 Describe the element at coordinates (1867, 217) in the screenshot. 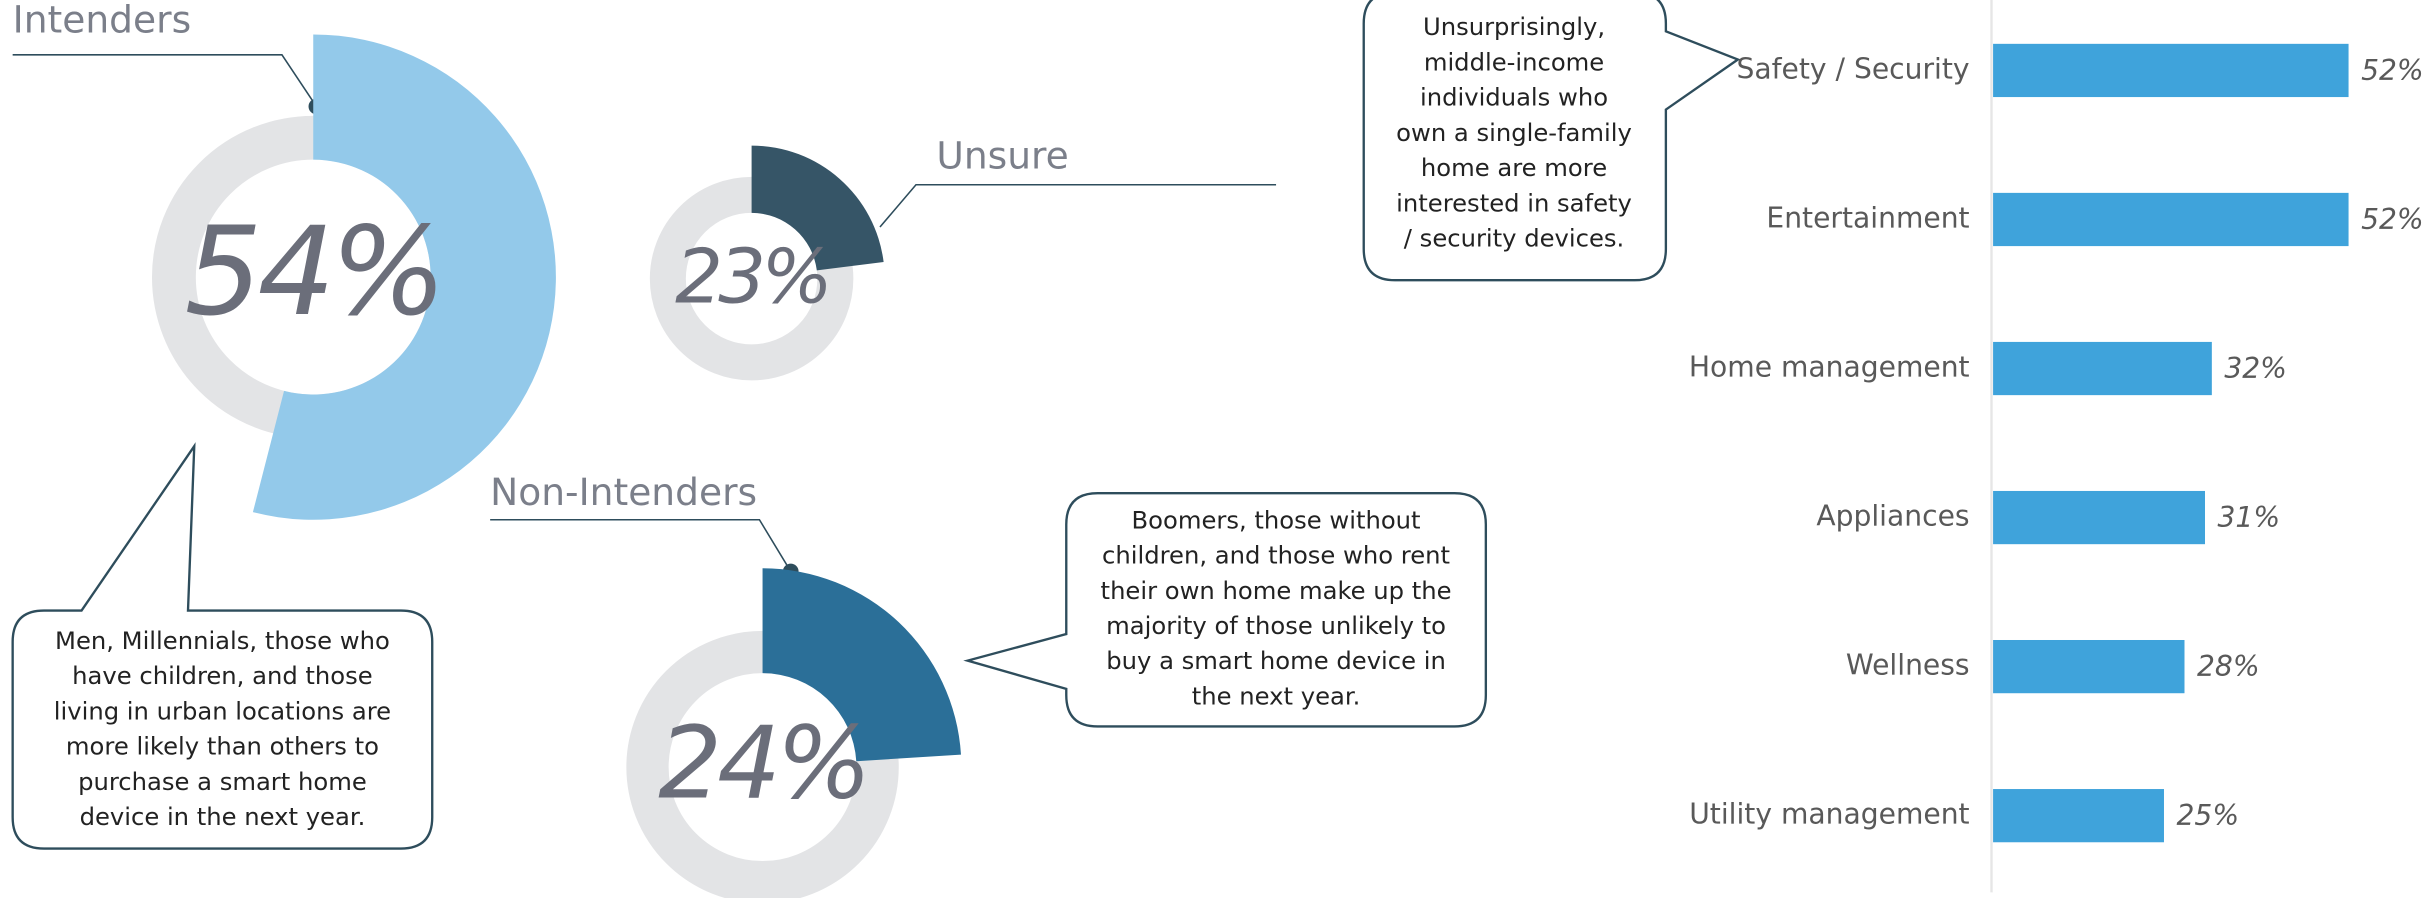

I see `category-label: Entertainment` at that location.